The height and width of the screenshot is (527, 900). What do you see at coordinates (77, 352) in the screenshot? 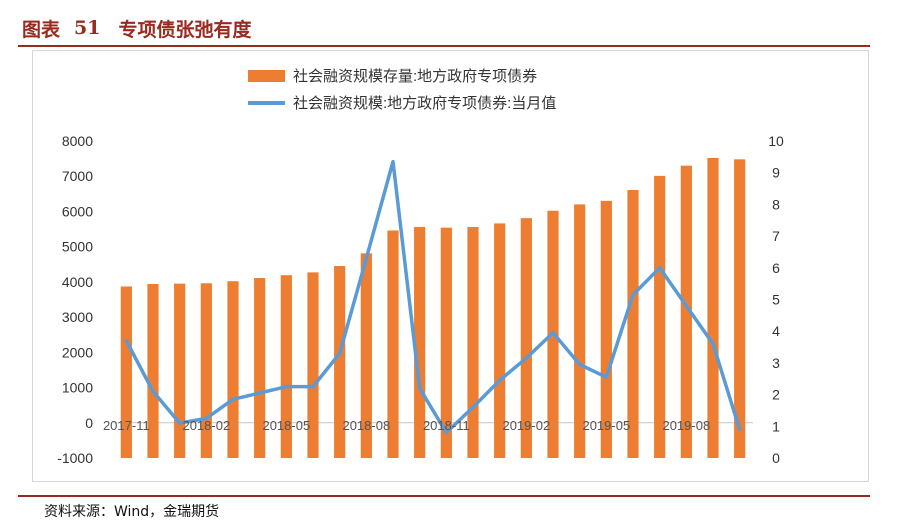
I see `y-left-tick-label: 2000` at bounding box center [77, 352].